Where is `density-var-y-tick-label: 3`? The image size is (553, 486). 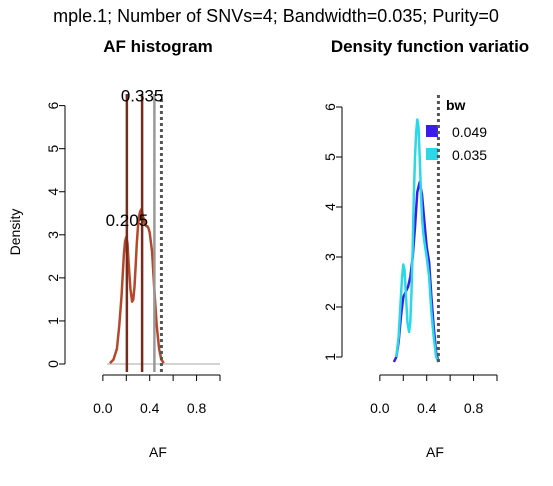
density-var-y-tick-label: 3 is located at coordinates (330, 257).